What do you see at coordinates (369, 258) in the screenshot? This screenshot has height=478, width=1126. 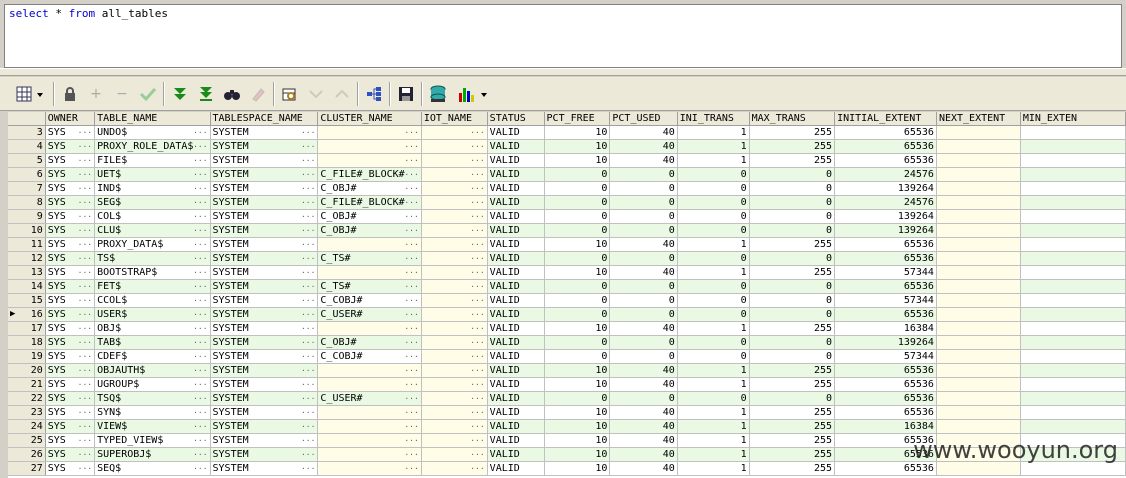 I see `cell-cluster-name: ··· C_TS#` at bounding box center [369, 258].